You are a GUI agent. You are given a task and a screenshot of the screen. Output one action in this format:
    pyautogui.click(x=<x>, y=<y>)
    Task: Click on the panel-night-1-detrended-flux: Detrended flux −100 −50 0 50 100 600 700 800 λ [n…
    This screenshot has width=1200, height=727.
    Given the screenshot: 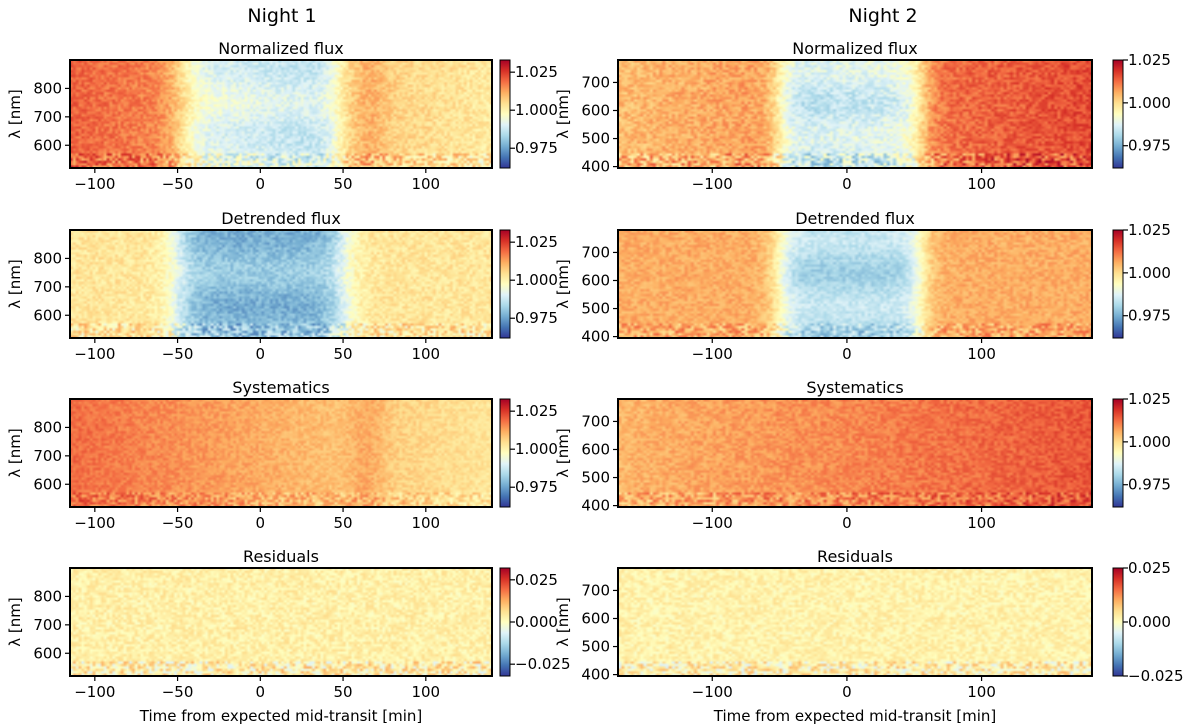 What is the action you would take?
    pyautogui.click(x=282, y=286)
    